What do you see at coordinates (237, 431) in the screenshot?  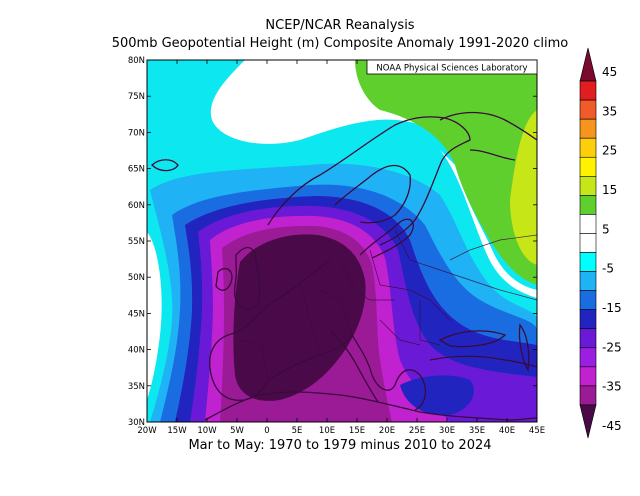 I see `lon-label: 5W` at bounding box center [237, 431].